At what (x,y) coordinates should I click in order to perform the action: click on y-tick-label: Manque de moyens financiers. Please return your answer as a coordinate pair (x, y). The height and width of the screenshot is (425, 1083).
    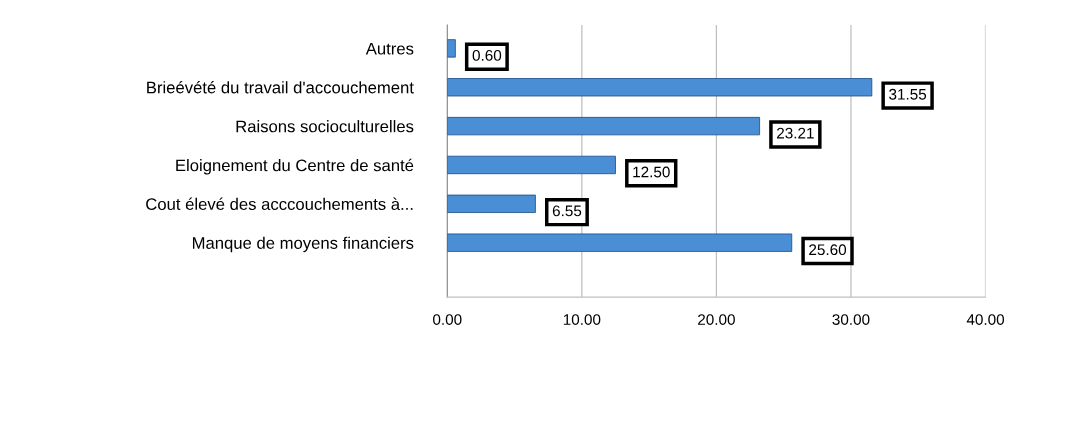
    Looking at the image, I should click on (303, 244).